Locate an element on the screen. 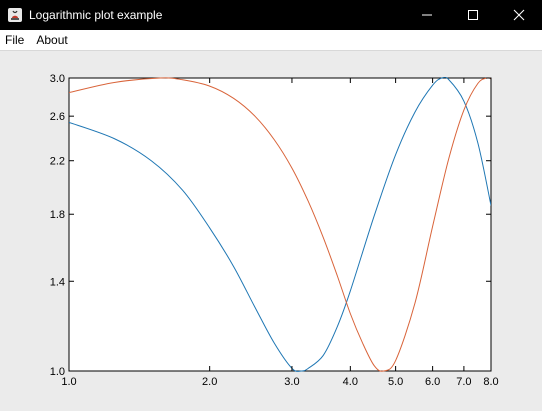 Image resolution: width=542 pixels, height=411 pixels. y-tick-label-2: 1.8 is located at coordinates (57, 215).